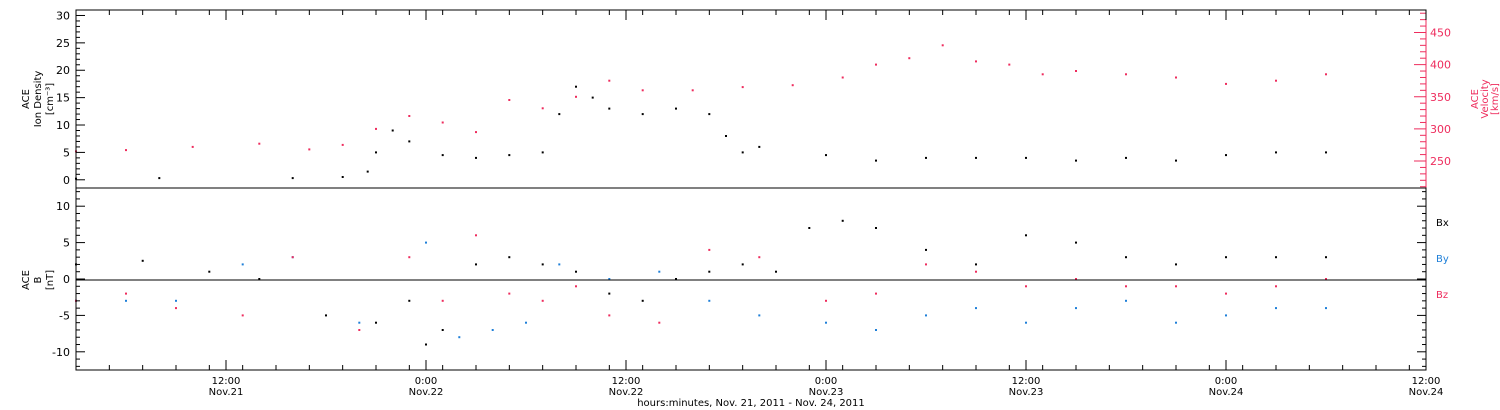  What do you see at coordinates (26, 99) in the screenshot?
I see `top-left-ylabel-line1: ACE` at bounding box center [26, 99].